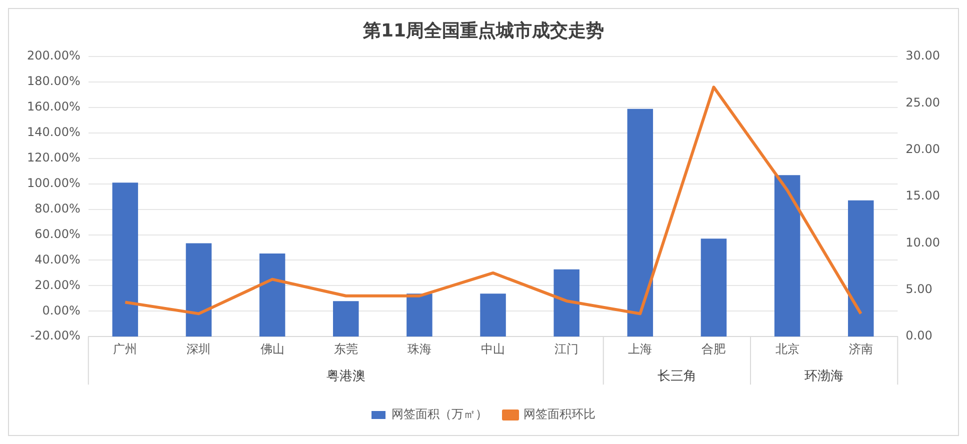 This screenshot has height=444, width=967. What do you see at coordinates (57, 208) in the screenshot?
I see `y-tick-label: 80.00%` at bounding box center [57, 208].